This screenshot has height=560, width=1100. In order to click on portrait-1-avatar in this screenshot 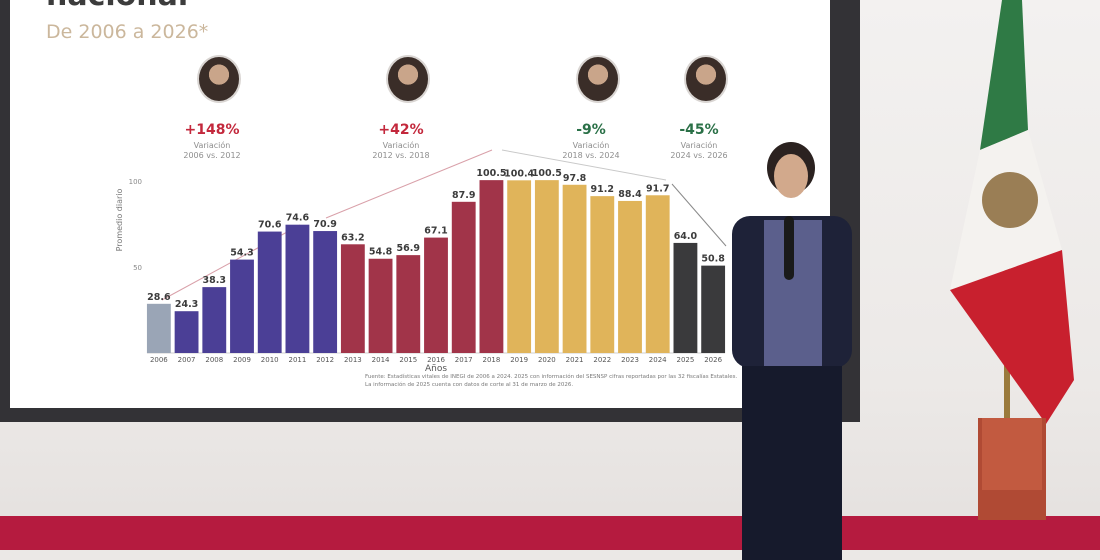, I will do `click(219, 79)`.